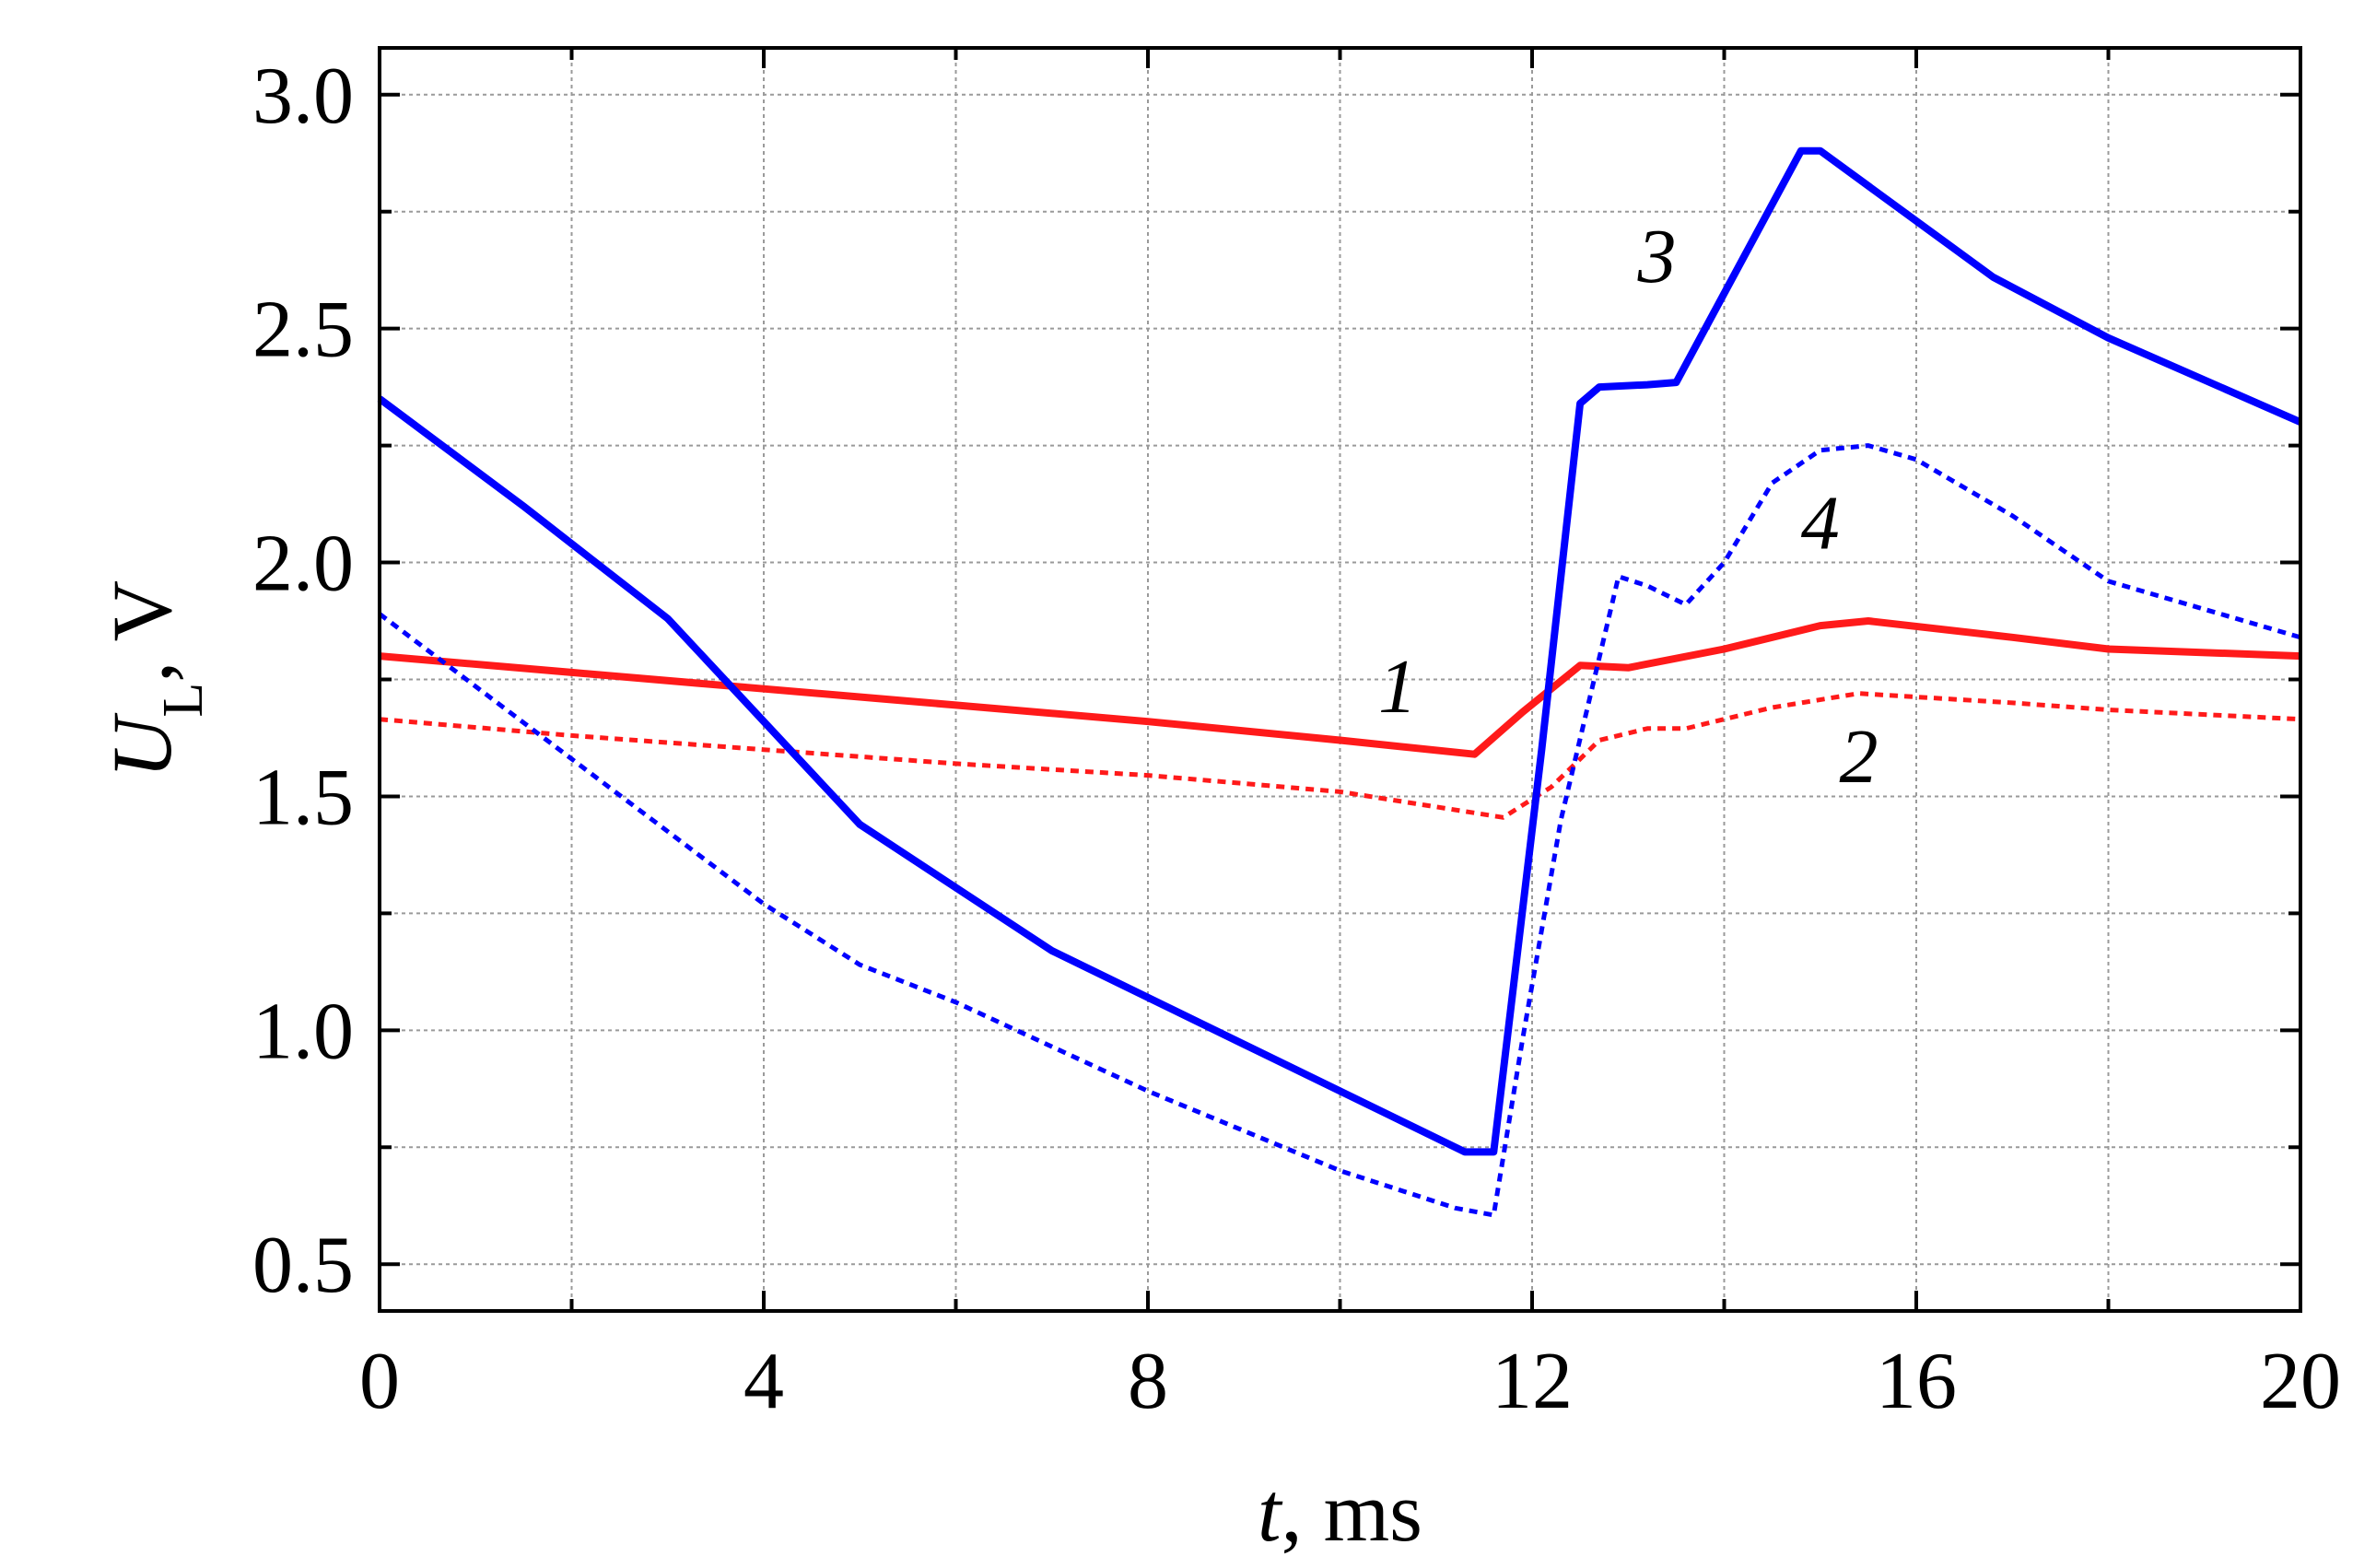  What do you see at coordinates (303, 1265) in the screenshot?
I see `y-tick-label: 0.5` at bounding box center [303, 1265].